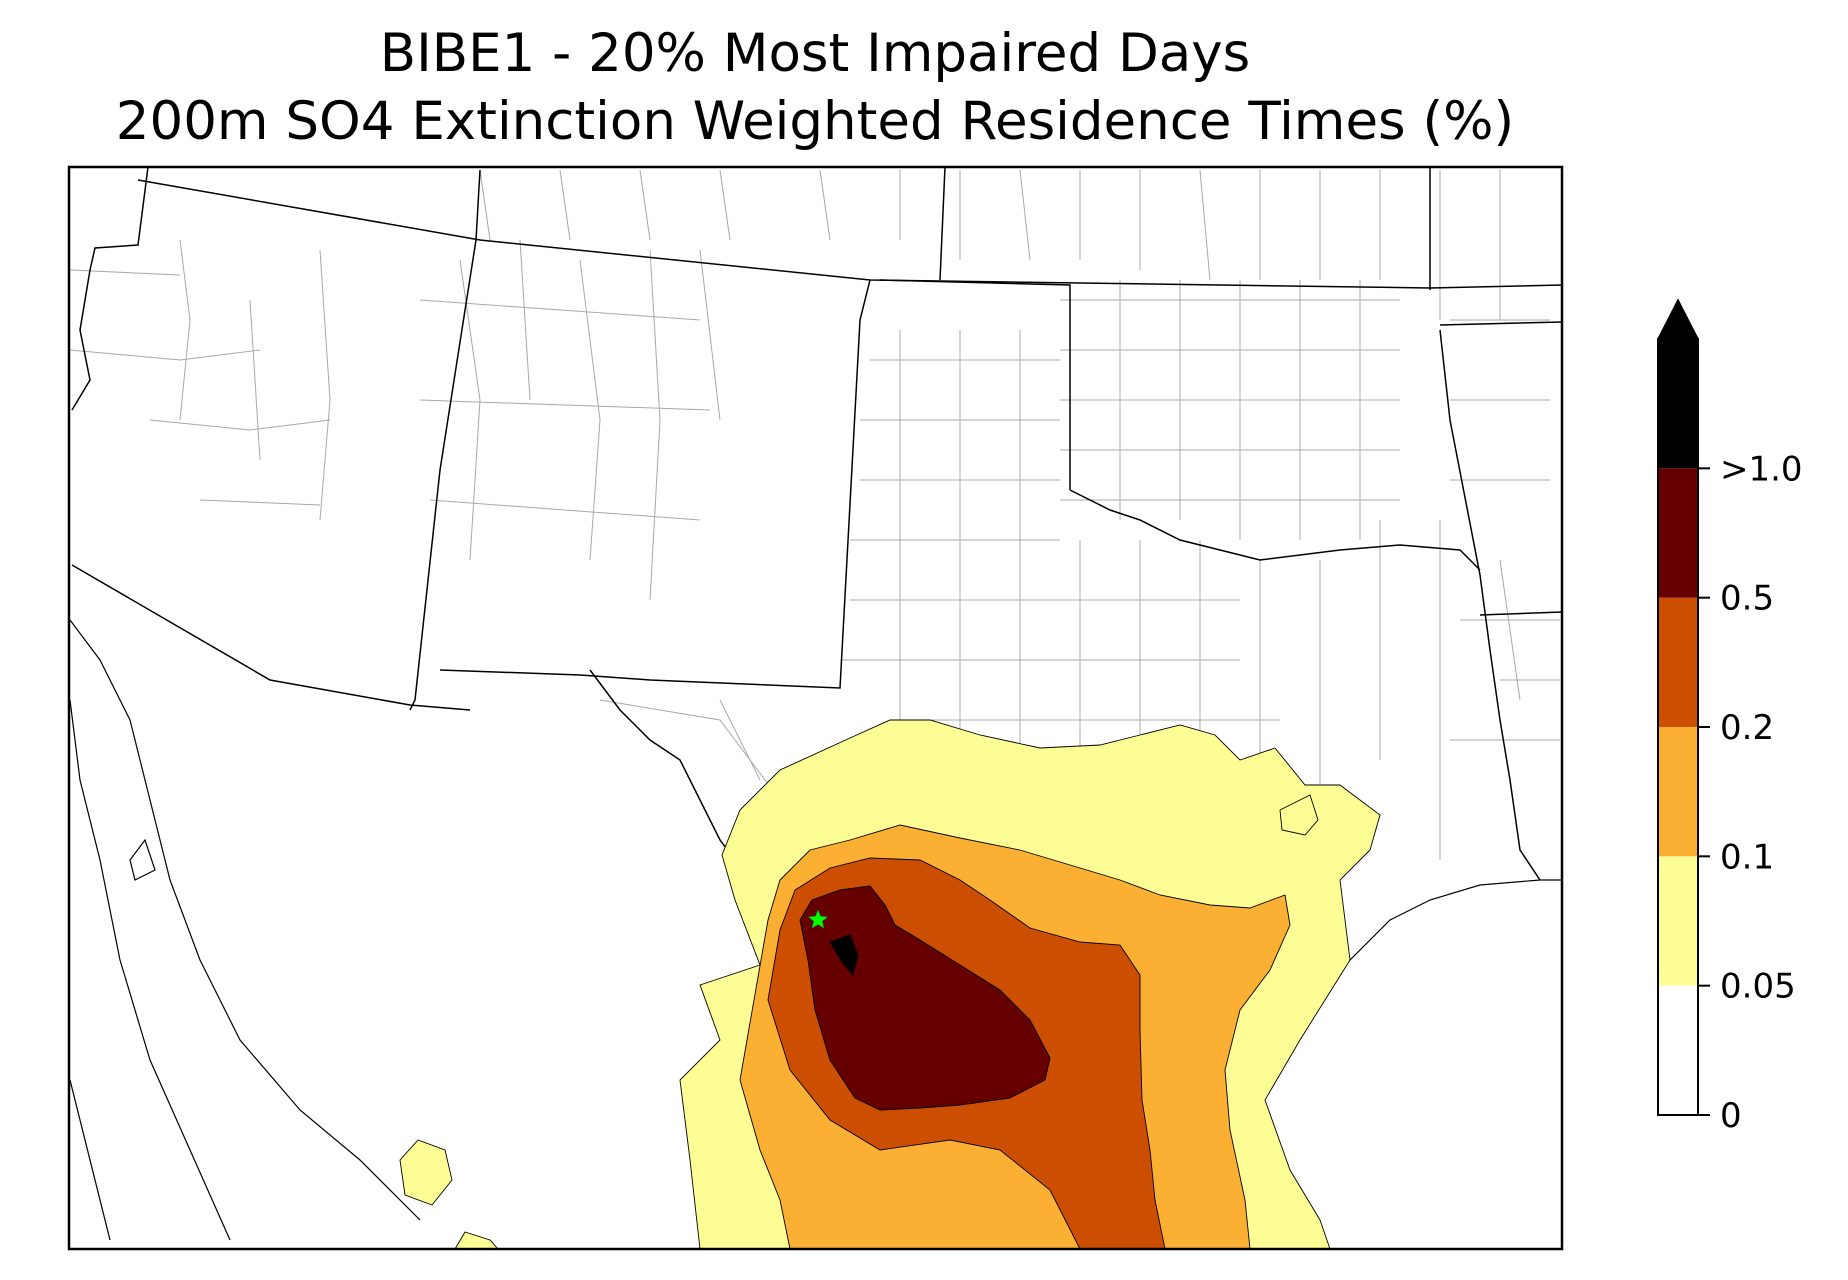 Image resolution: width=1848 pixels, height=1280 pixels. What do you see at coordinates (925, 998) in the screenshot?
I see `contour-0.5` at bounding box center [925, 998].